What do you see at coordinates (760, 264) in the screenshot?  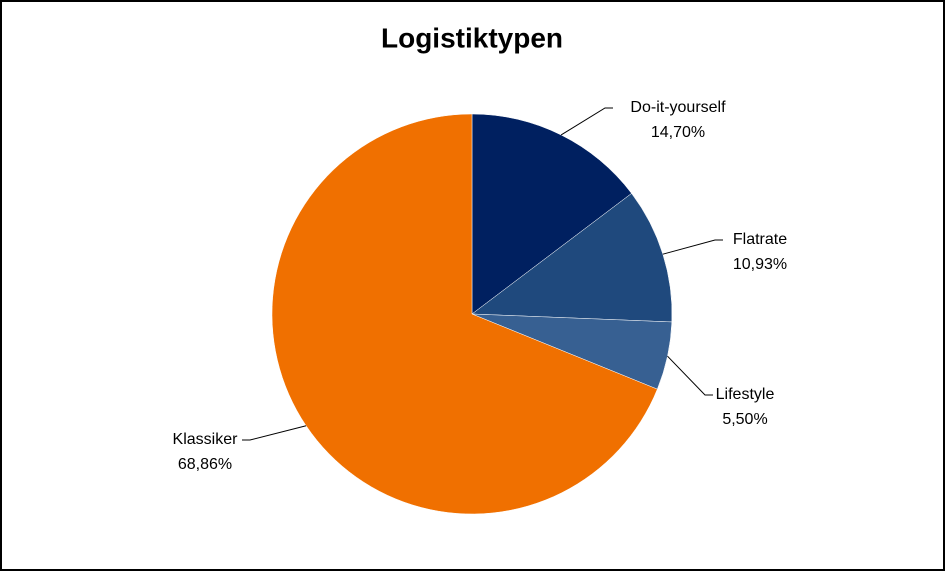 I see `value-label: 10,93%` at bounding box center [760, 264].